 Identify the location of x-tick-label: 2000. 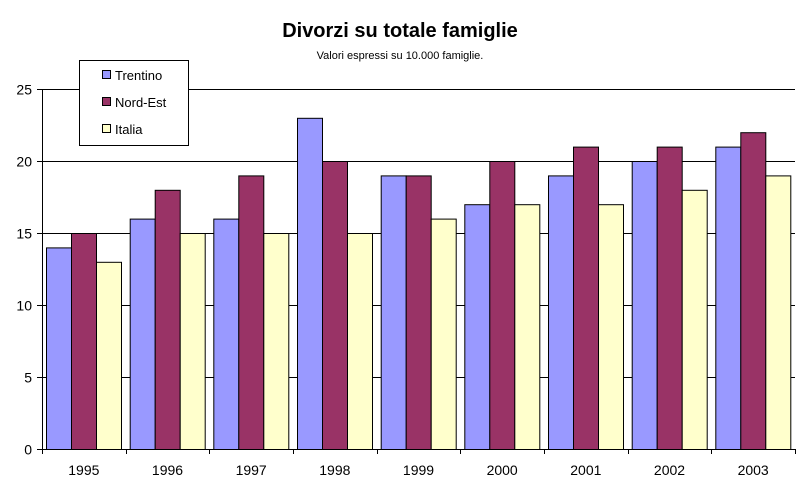
(502, 470).